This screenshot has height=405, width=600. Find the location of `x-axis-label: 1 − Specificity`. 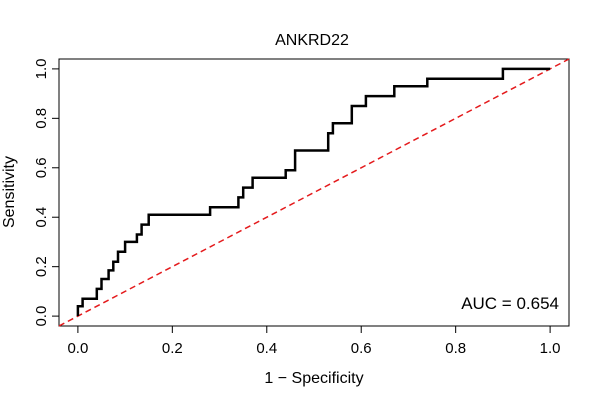

x-axis-label: 1 − Specificity is located at coordinates (313, 378).